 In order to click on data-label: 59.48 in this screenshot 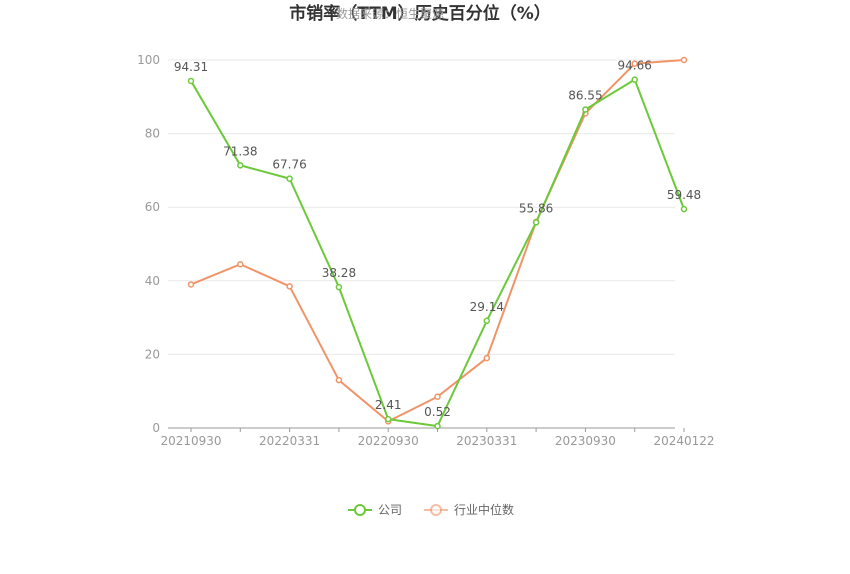, I will do `click(684, 195)`.